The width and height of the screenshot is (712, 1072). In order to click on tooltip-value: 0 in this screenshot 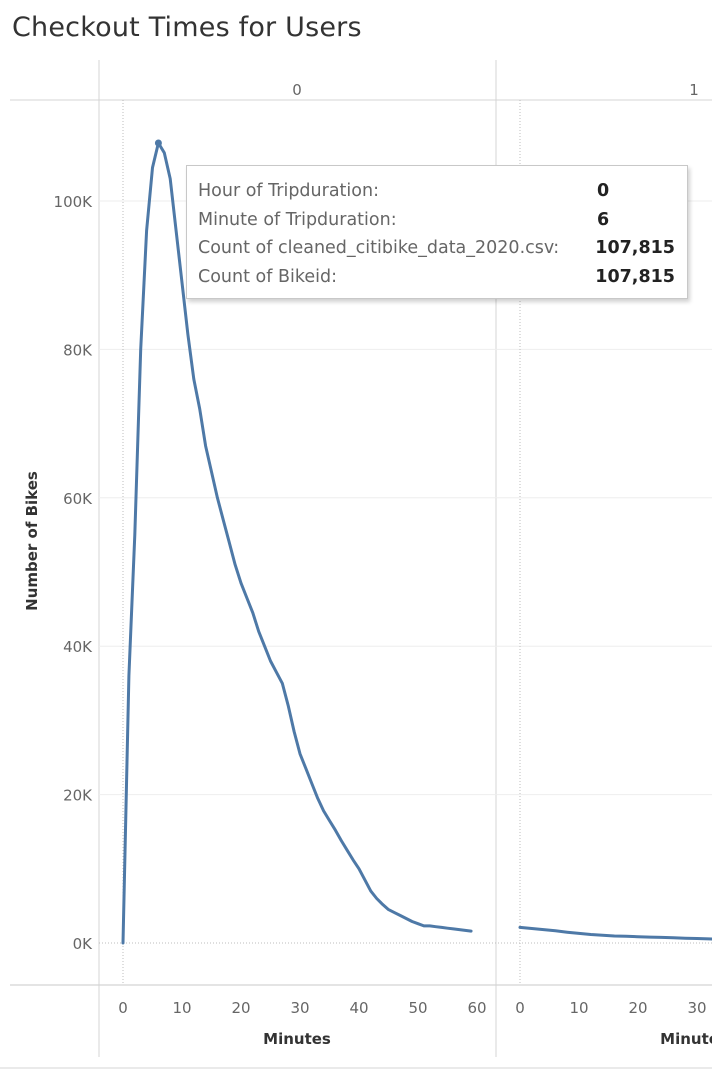, I will do `click(603, 191)`.